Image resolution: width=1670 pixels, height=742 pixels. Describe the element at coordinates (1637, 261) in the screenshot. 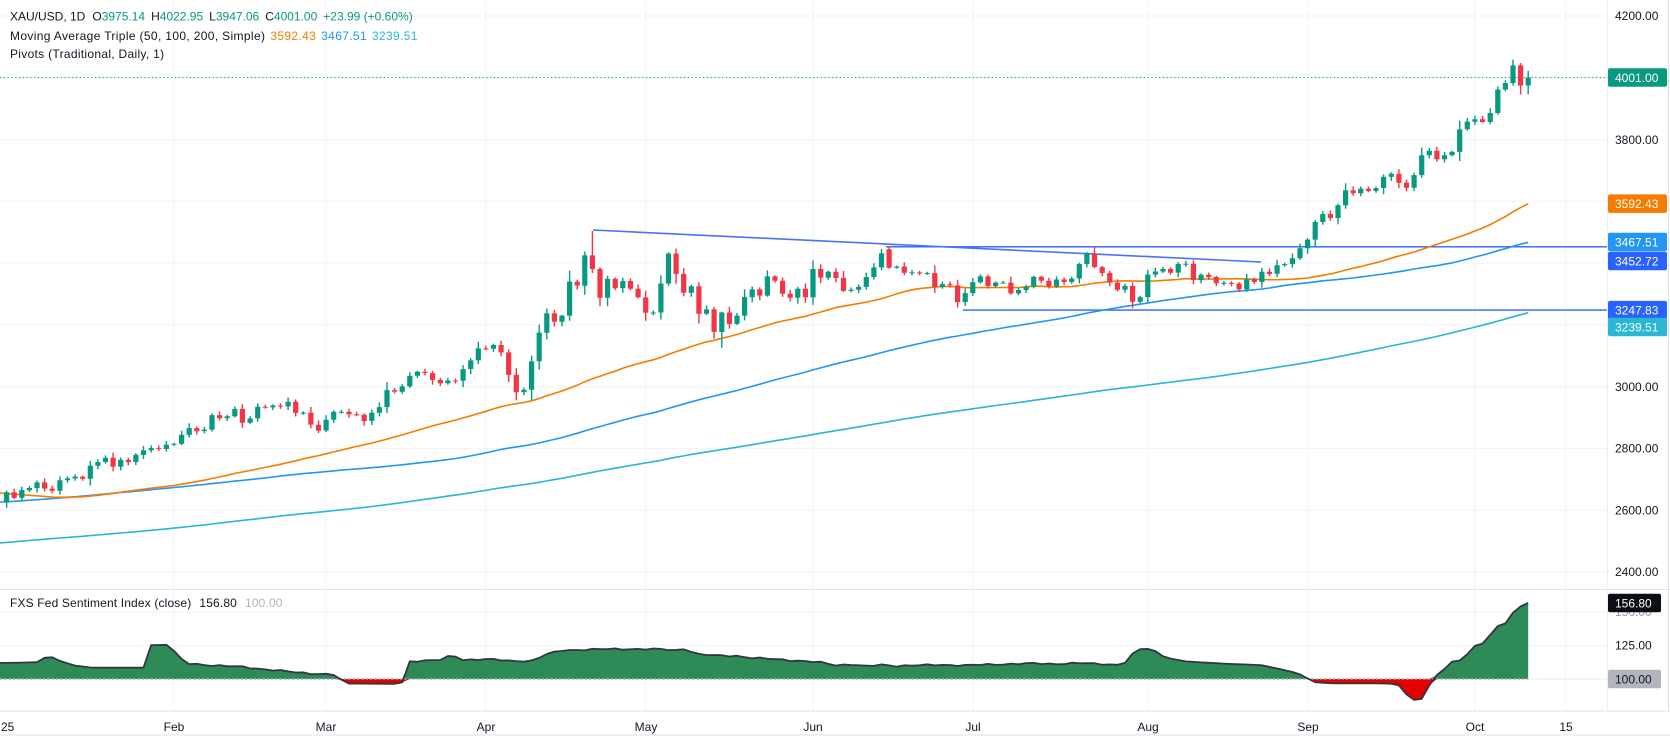

I see `svg-text: 3452.72` at that location.